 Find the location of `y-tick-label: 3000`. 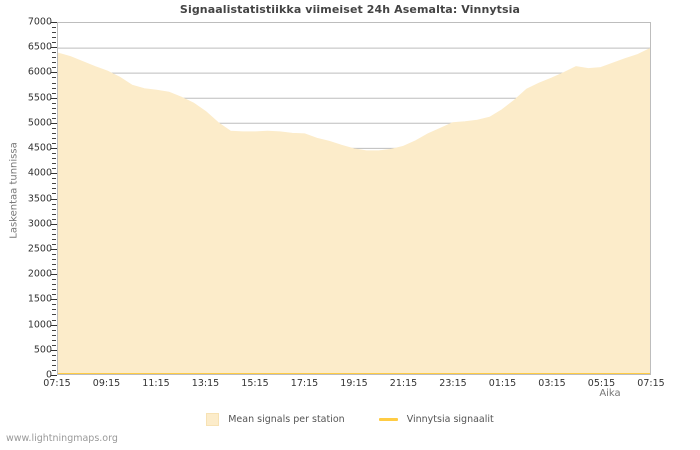

y-tick-label: 3000 is located at coordinates (39, 224).